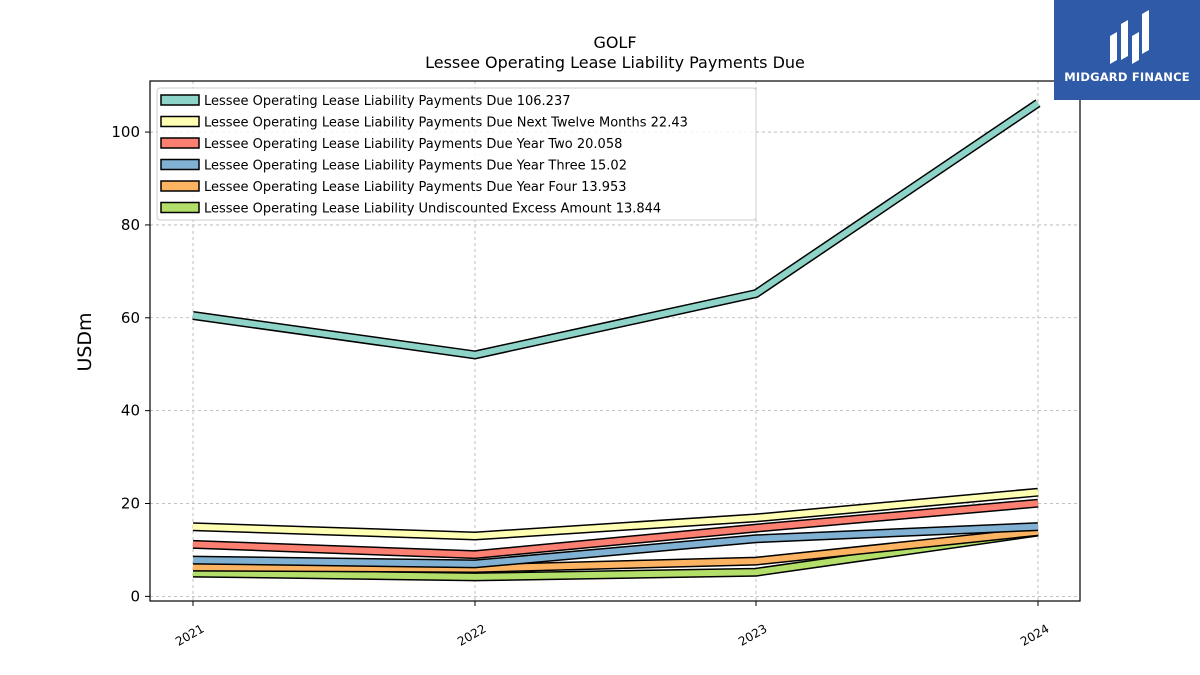  I want to click on x-tick-label: 2023, so click(752, 634).